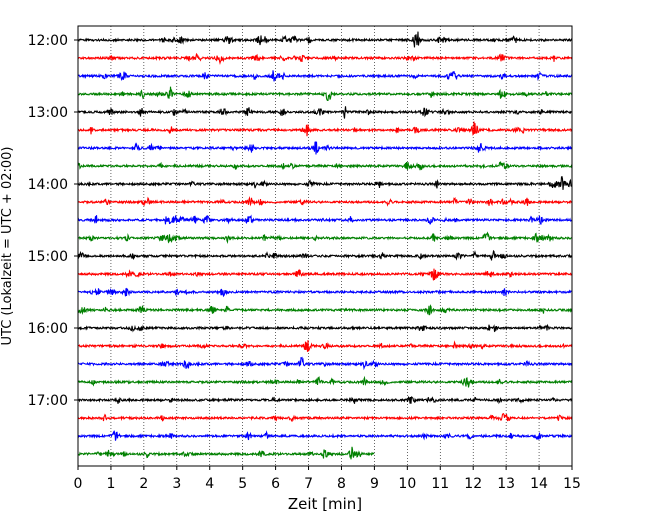 This screenshot has width=650, height=520. Describe the element at coordinates (143, 484) in the screenshot. I see `x-tick-label: 2` at that location.